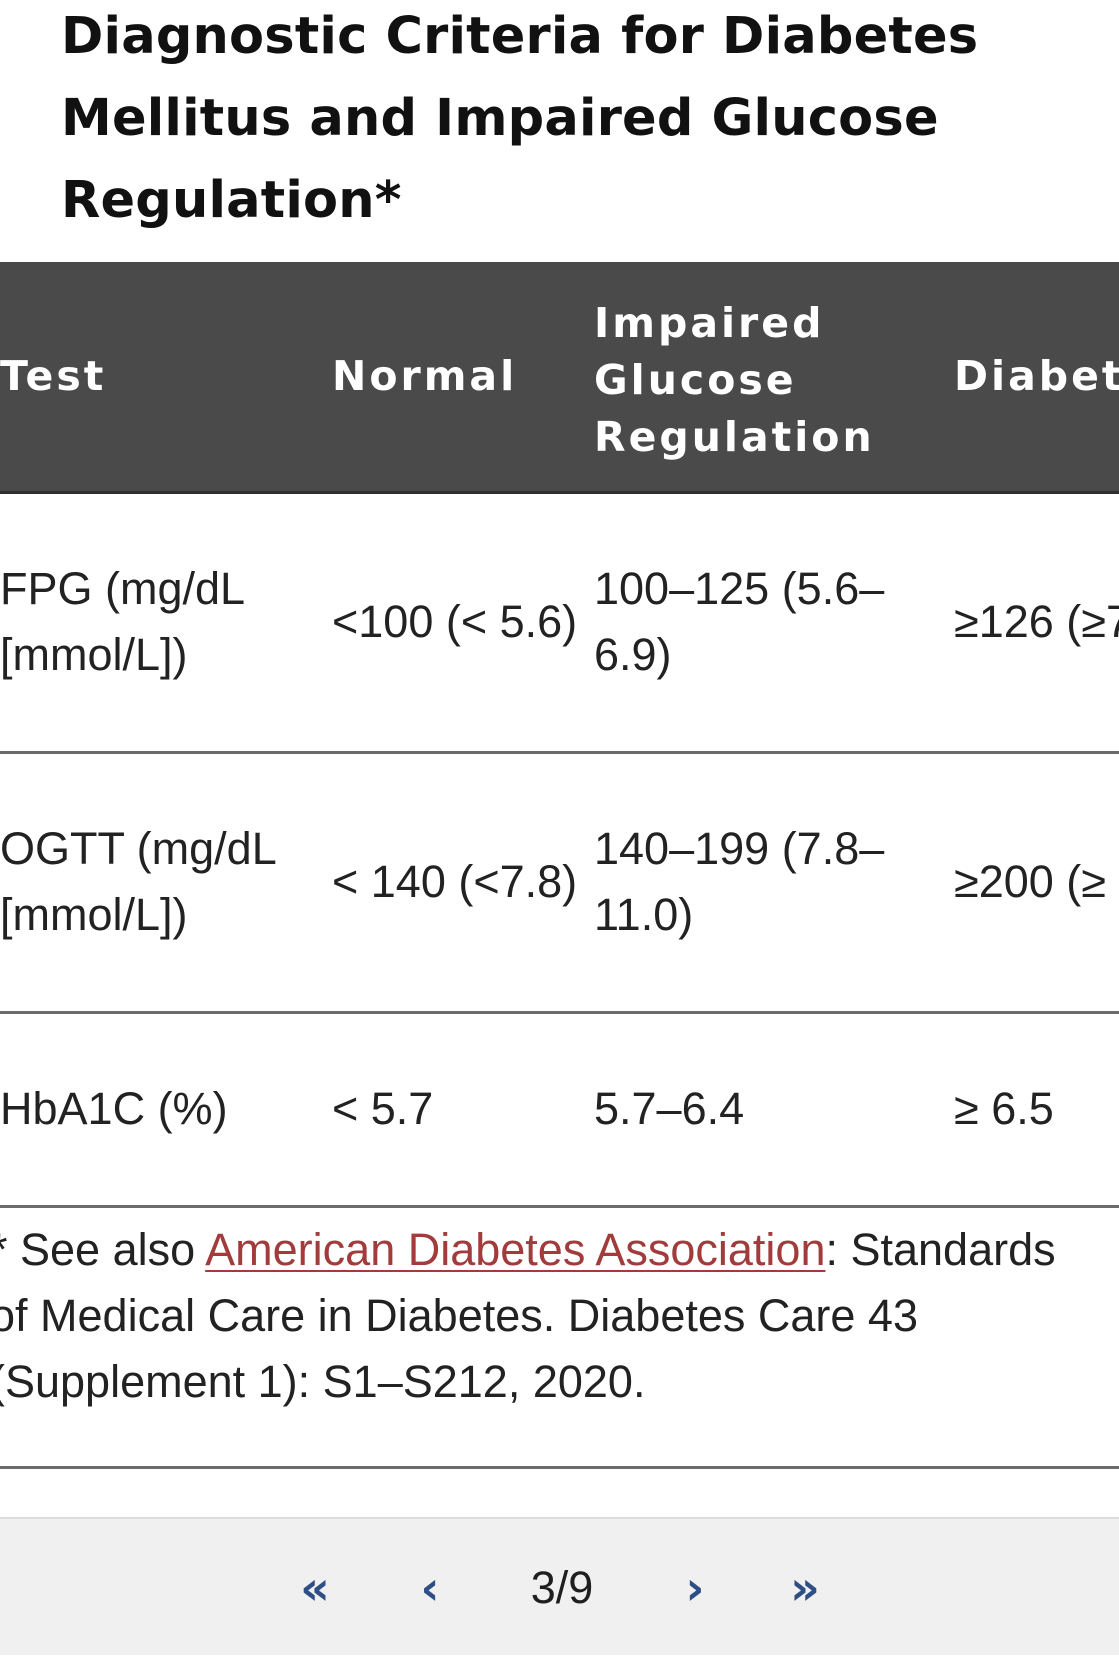 Image resolution: width=1119 pixels, height=1657 pixels. What do you see at coordinates (559, 1109) in the screenshot?
I see `table-row: HbA1C (%) < 5.7 5.7–6.4 ≥ 6.5` at bounding box center [559, 1109].